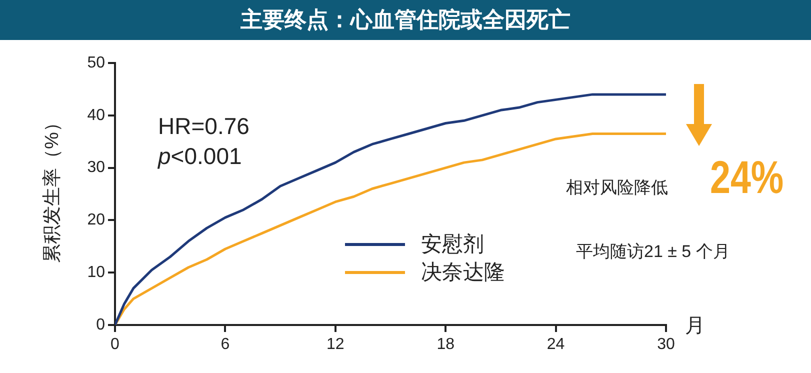 This screenshot has height=373, width=811. I want to click on y-axis-title: 累积发生率（%）, so click(52, 188).